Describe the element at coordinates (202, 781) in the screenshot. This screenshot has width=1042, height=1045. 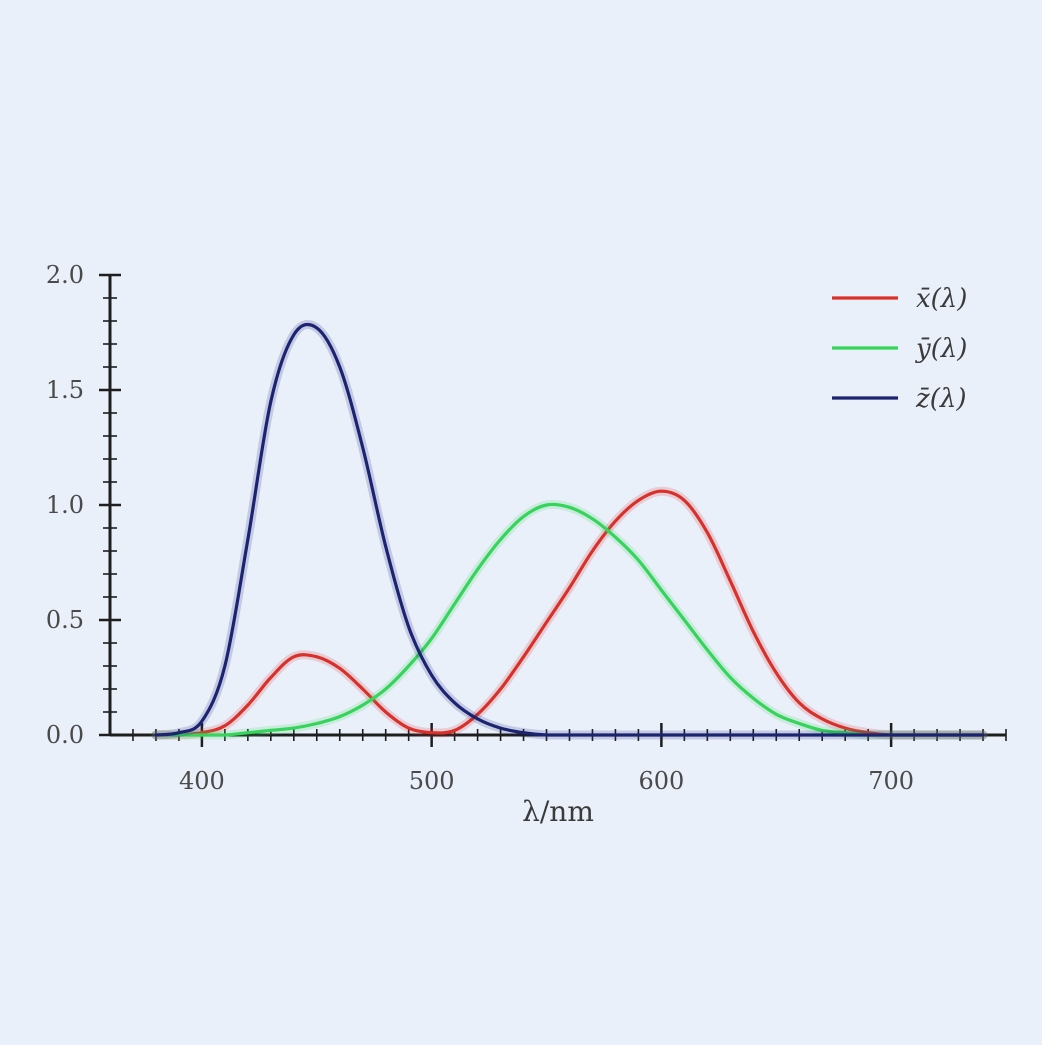
I see `x-tick-label: 400` at that location.